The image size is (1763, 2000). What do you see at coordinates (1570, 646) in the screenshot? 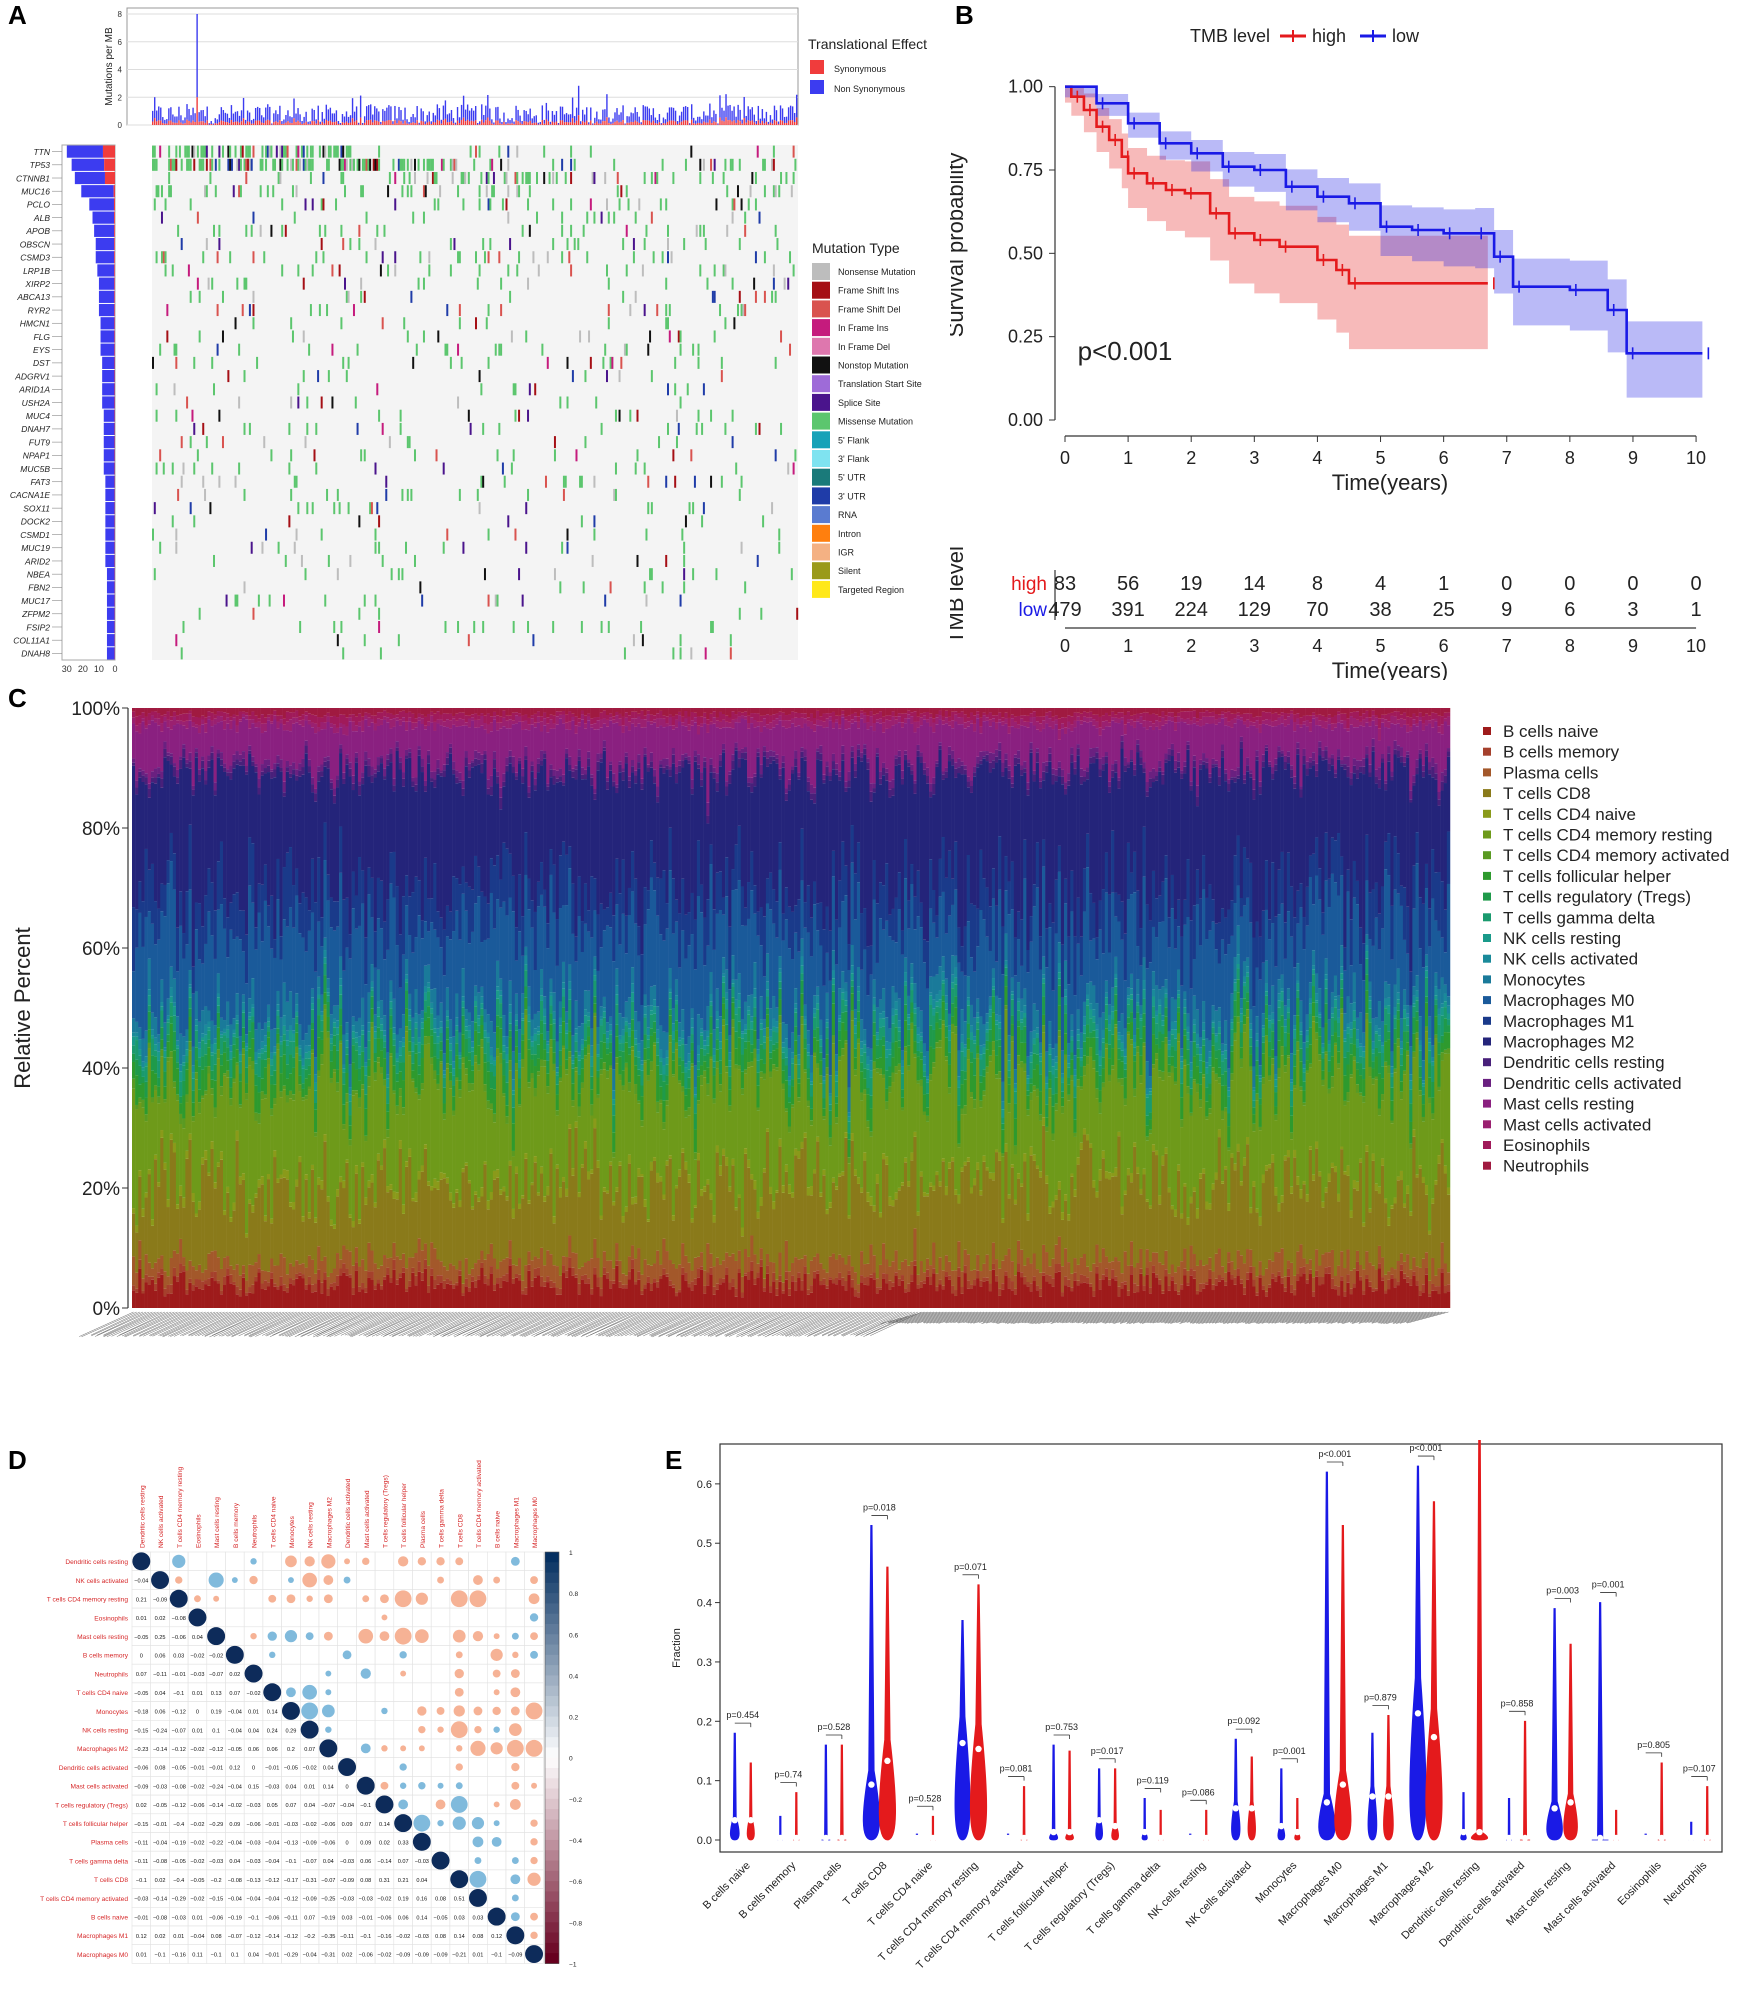
I see `risk-x-tick-label: 8` at bounding box center [1570, 646].